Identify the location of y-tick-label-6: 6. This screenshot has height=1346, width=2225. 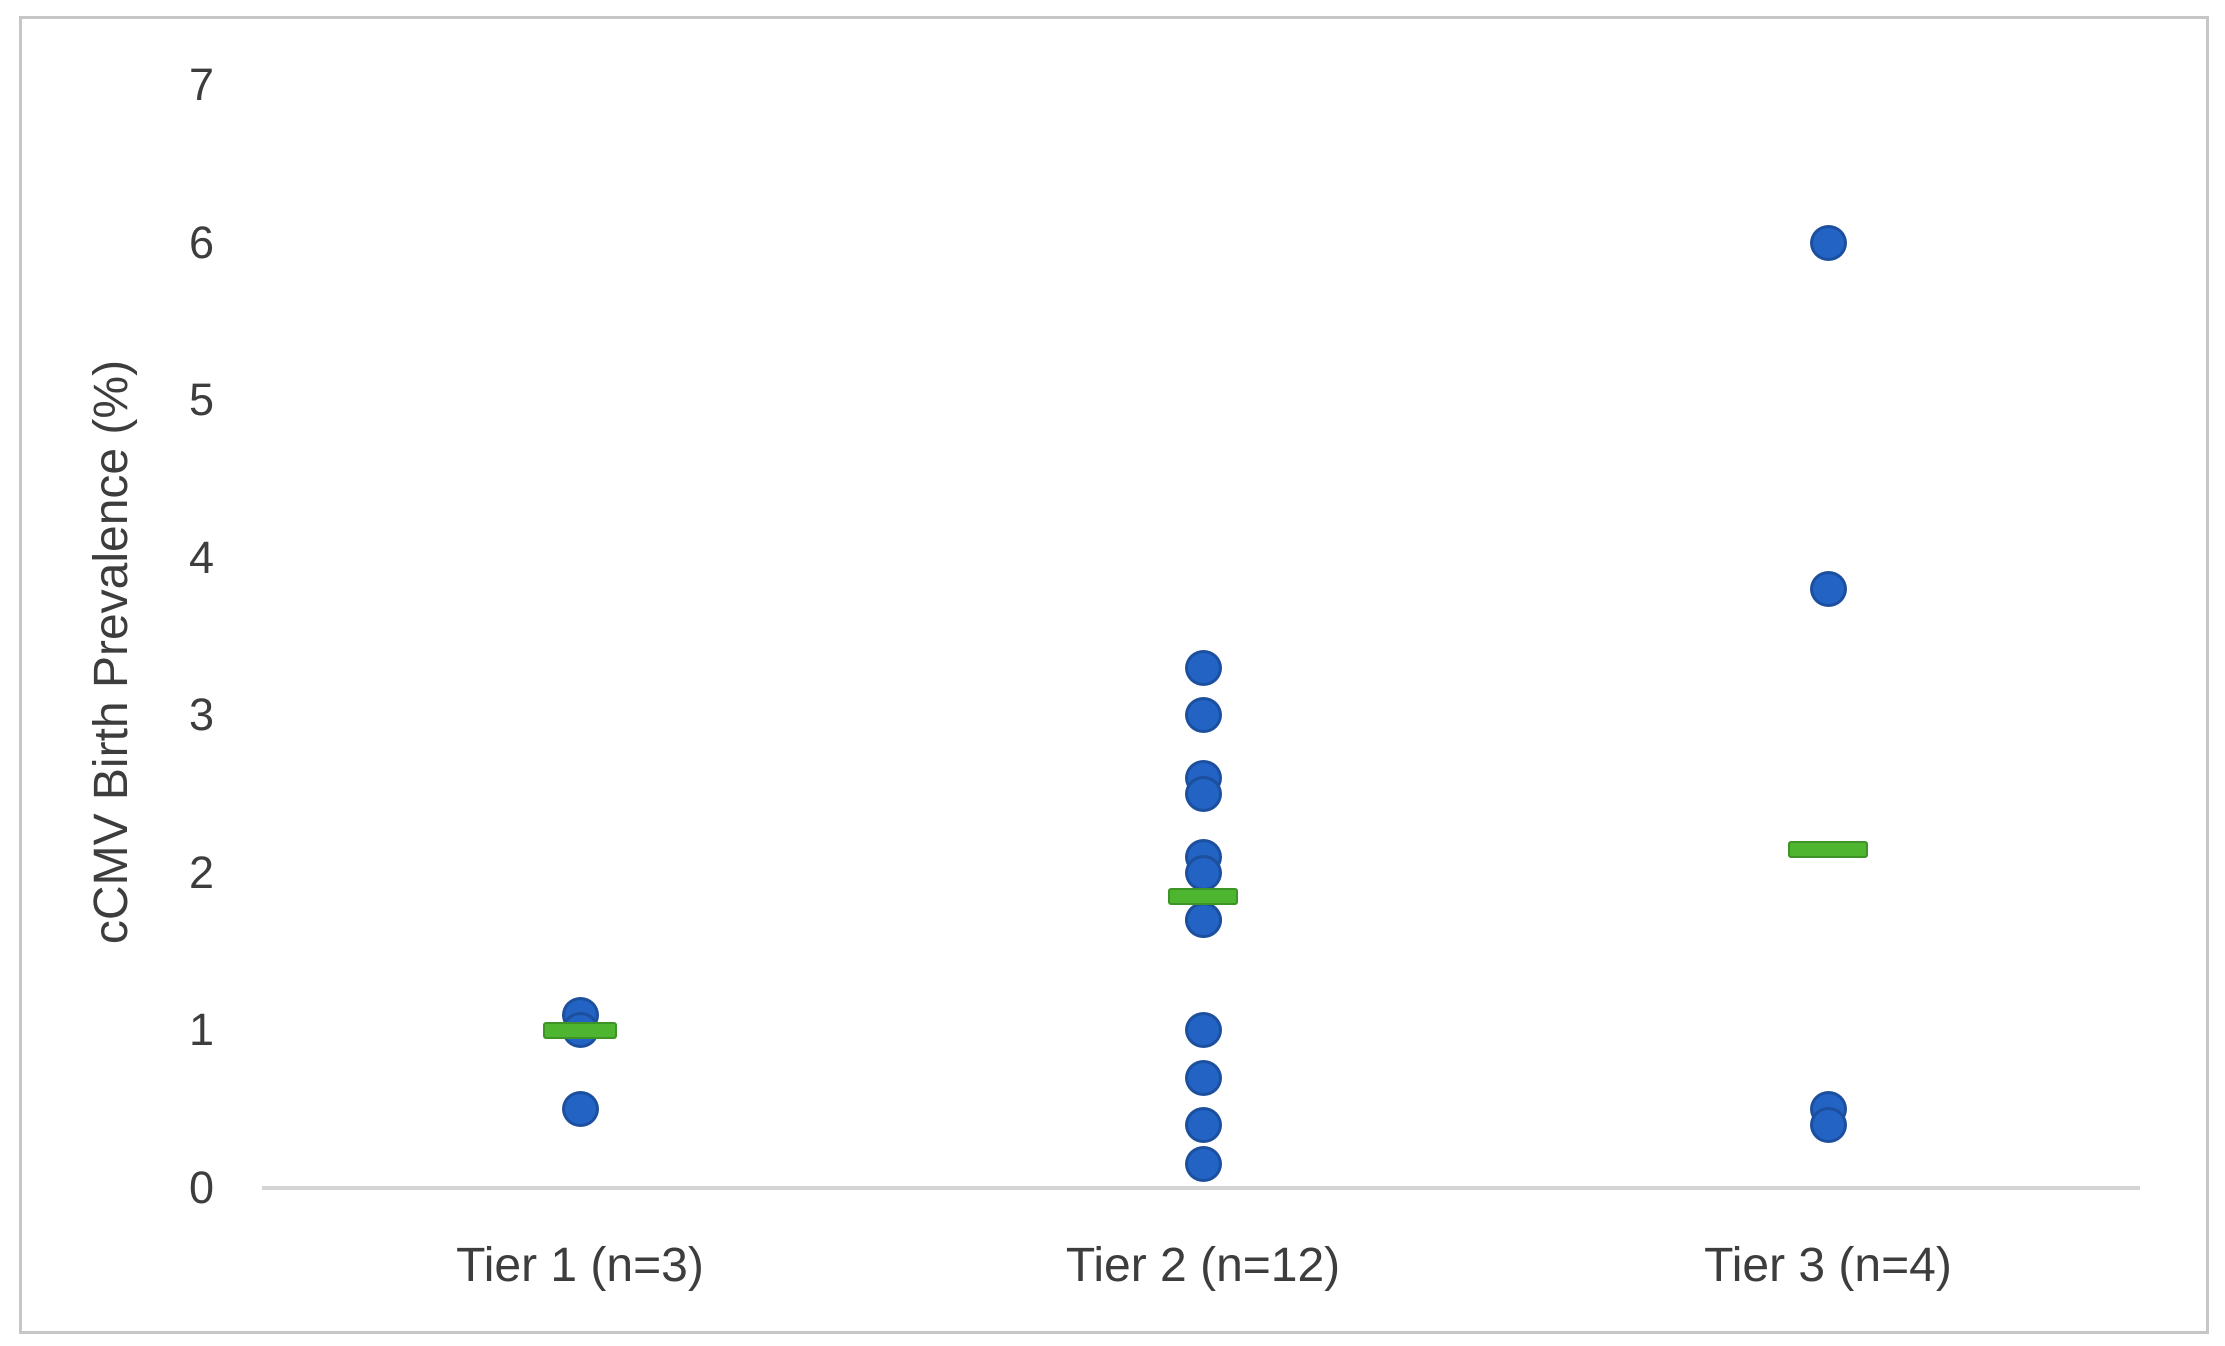
(201, 242).